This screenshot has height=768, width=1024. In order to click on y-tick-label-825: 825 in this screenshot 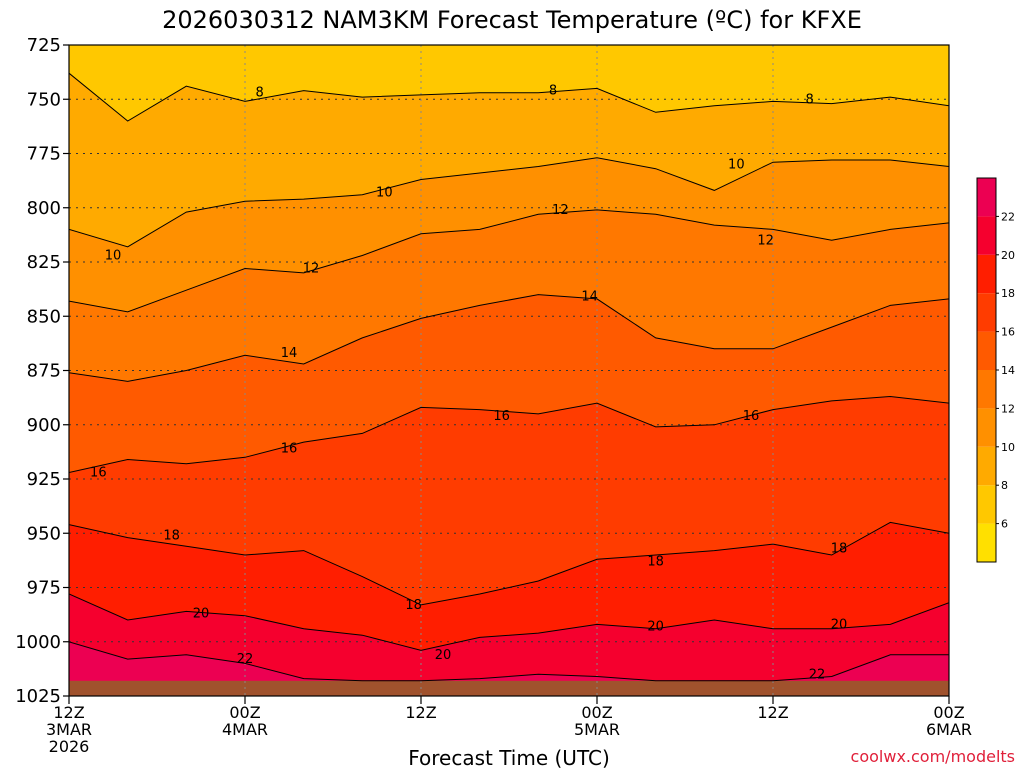, I will do `click(44, 262)`.